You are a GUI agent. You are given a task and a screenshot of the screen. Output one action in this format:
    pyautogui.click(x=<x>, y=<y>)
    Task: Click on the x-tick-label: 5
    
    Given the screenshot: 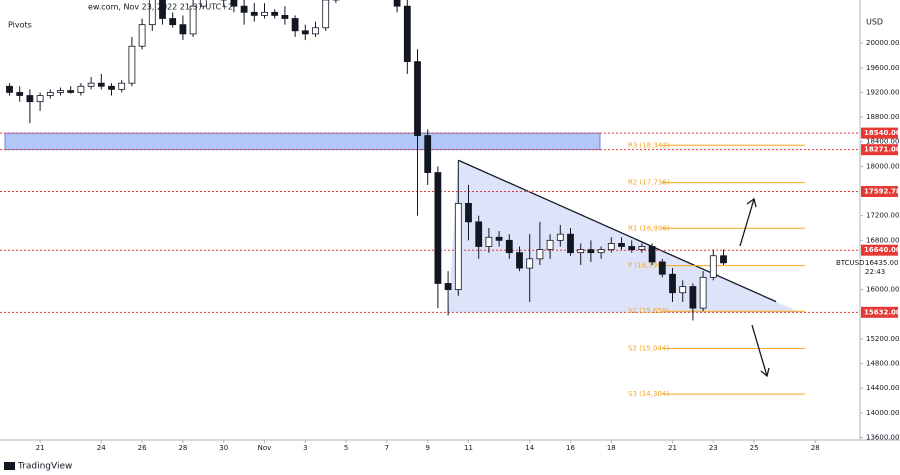 What is the action you would take?
    pyautogui.click(x=346, y=448)
    